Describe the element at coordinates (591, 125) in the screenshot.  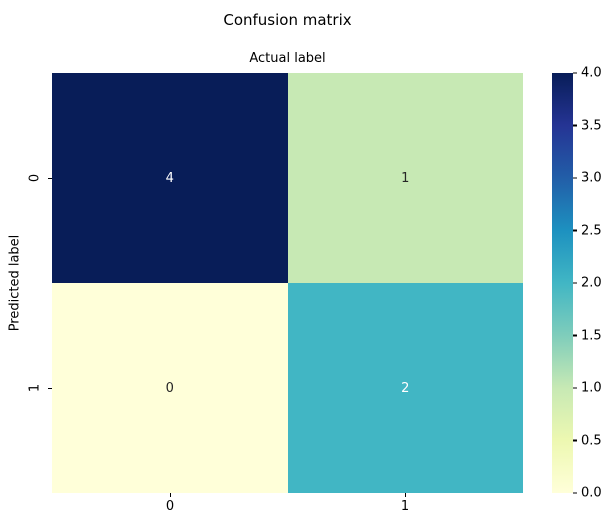
I see `colorbar-tick-label: 3.5` at that location.